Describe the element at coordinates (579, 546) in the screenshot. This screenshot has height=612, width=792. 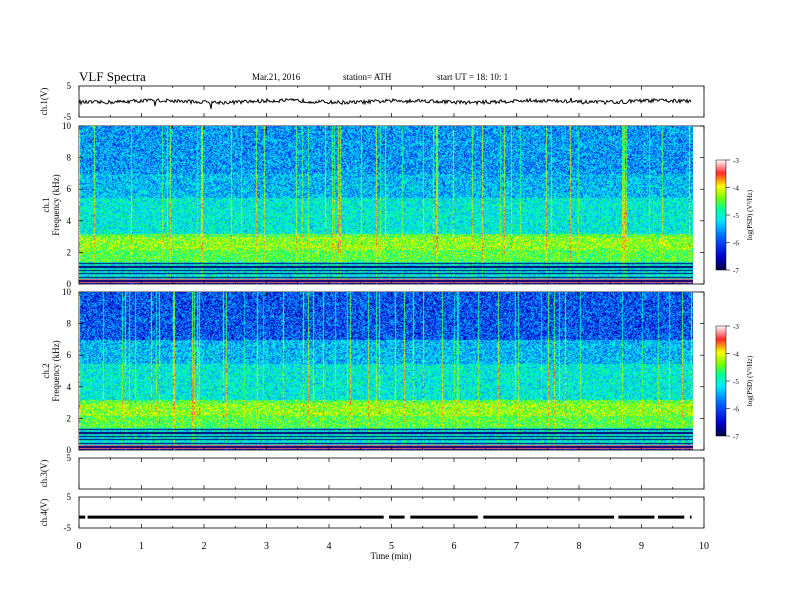
I see `x-tick-label: 8` at that location.